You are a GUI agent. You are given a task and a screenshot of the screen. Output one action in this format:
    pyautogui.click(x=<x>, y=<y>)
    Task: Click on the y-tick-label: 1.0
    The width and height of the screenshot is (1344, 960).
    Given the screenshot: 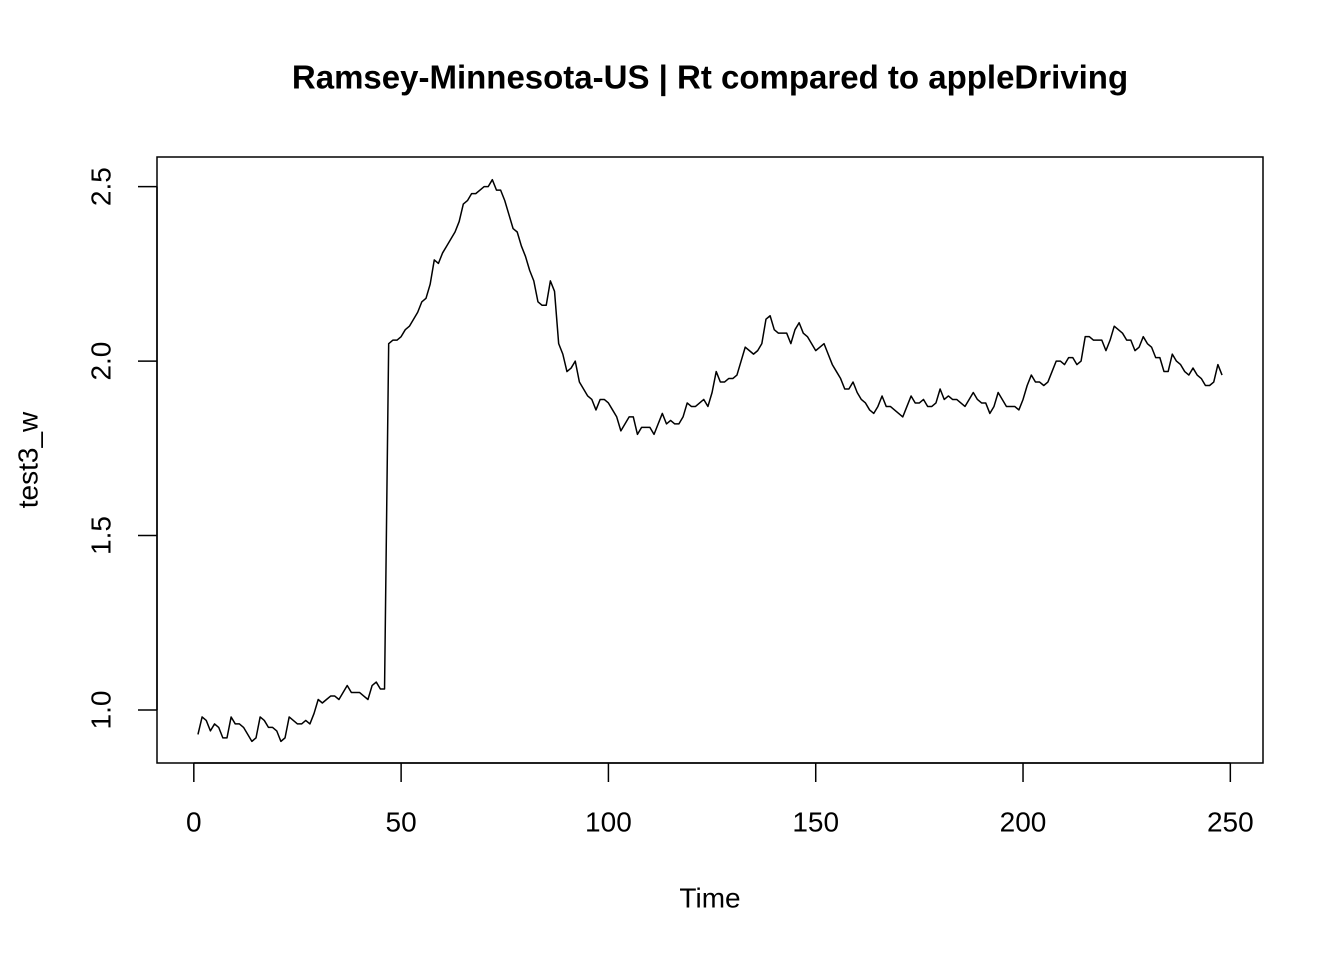 What is the action you would take?
    pyautogui.click(x=100, y=710)
    